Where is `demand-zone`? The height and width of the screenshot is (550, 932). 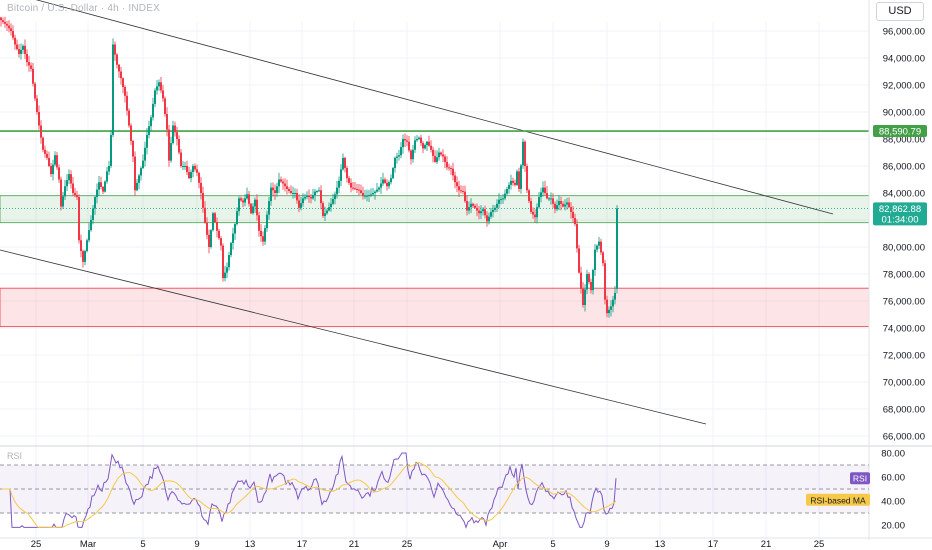
demand-zone is located at coordinates (435, 307).